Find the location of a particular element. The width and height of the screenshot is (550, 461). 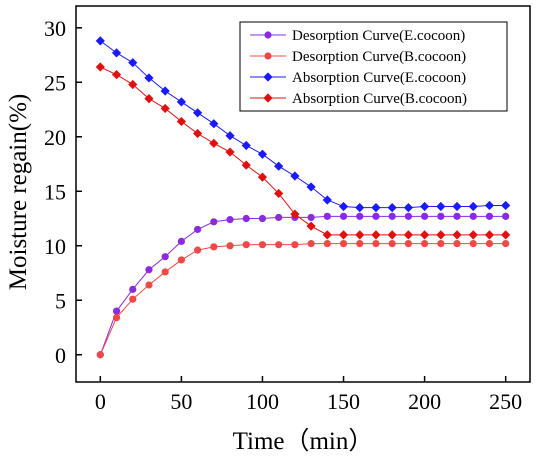

x-tick-label: 150 is located at coordinates (343, 401).